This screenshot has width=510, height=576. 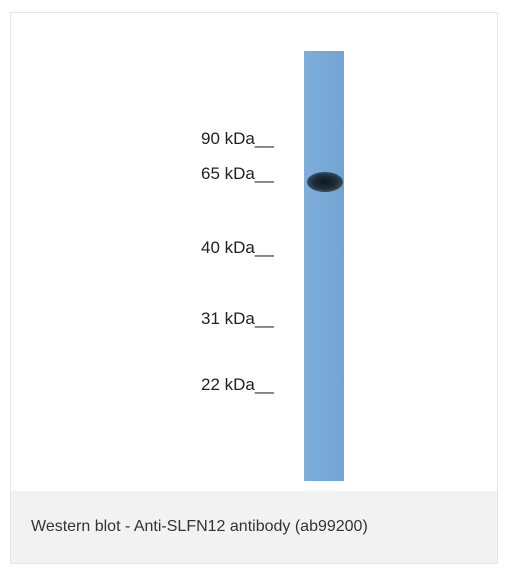 What do you see at coordinates (325, 182) in the screenshot?
I see `protein-band` at bounding box center [325, 182].